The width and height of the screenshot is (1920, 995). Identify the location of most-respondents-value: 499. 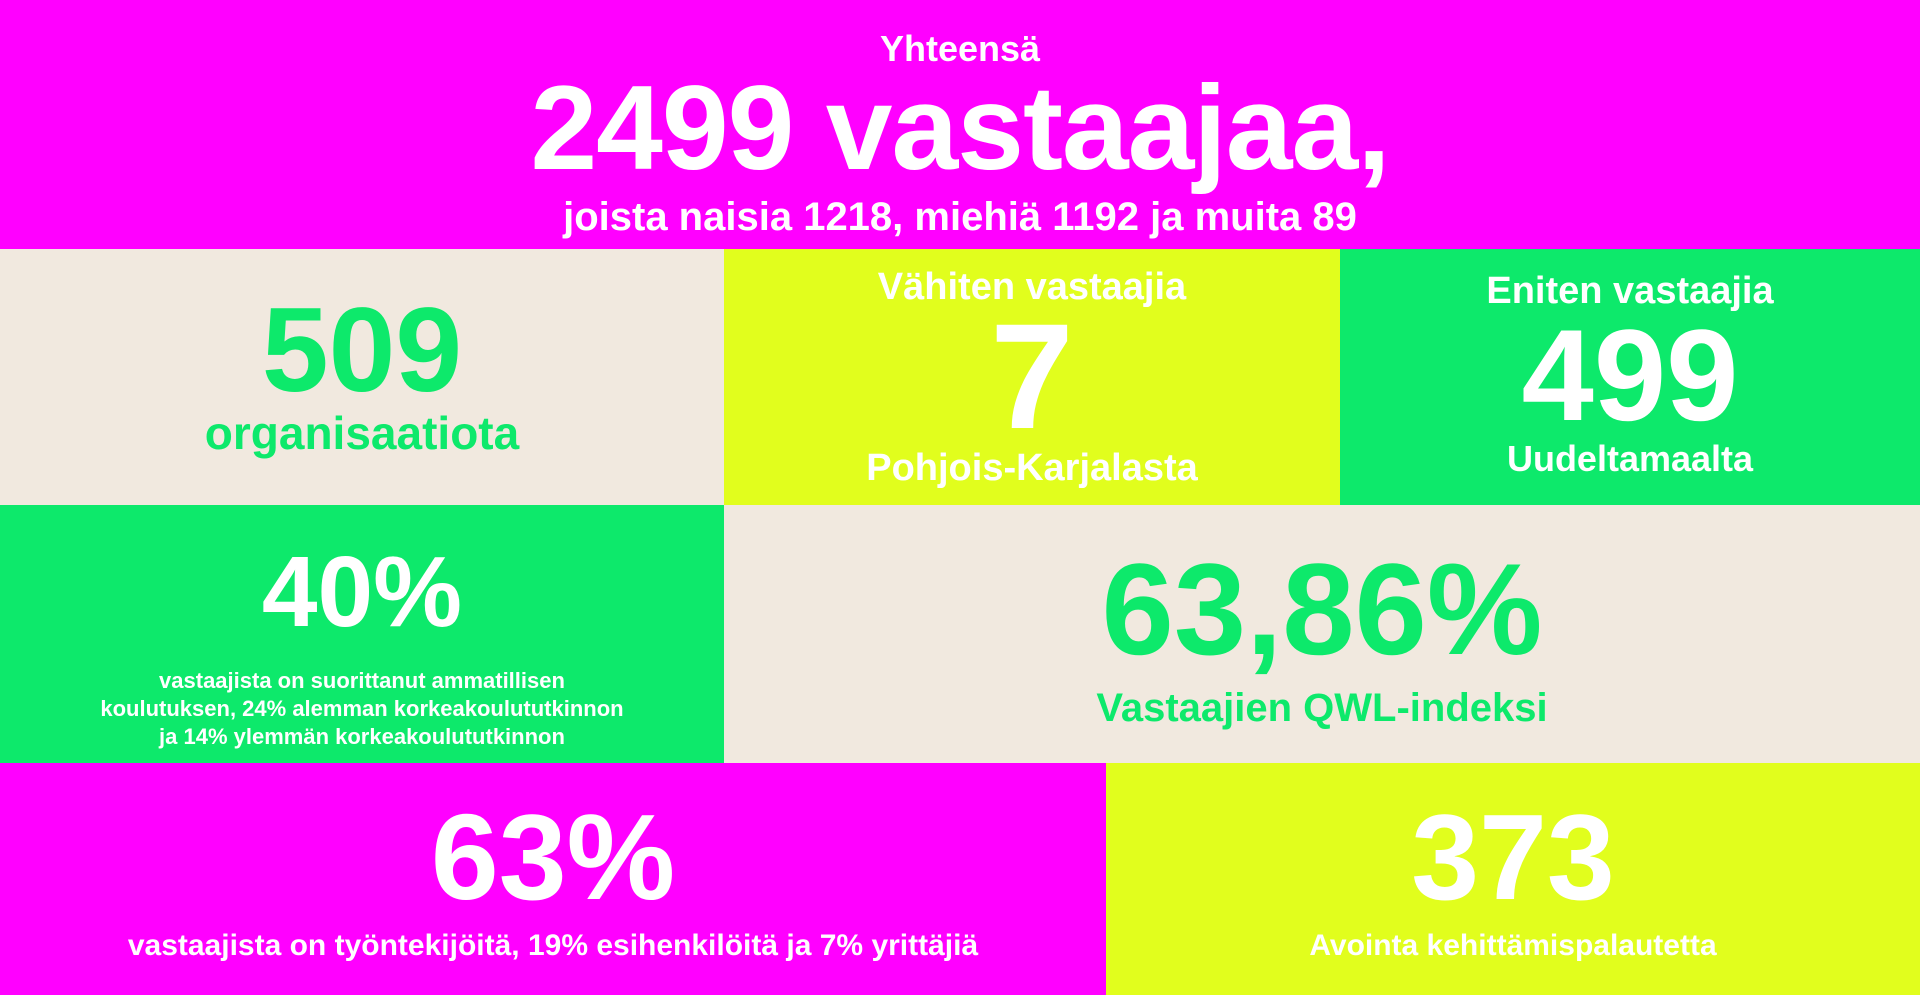
(1630, 375).